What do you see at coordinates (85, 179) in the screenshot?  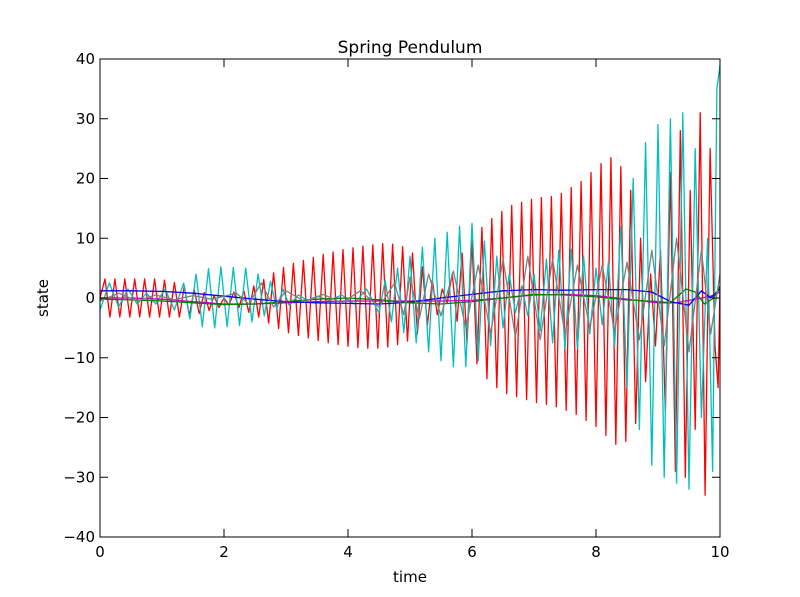 I see `y-tick-label: 20` at bounding box center [85, 179].